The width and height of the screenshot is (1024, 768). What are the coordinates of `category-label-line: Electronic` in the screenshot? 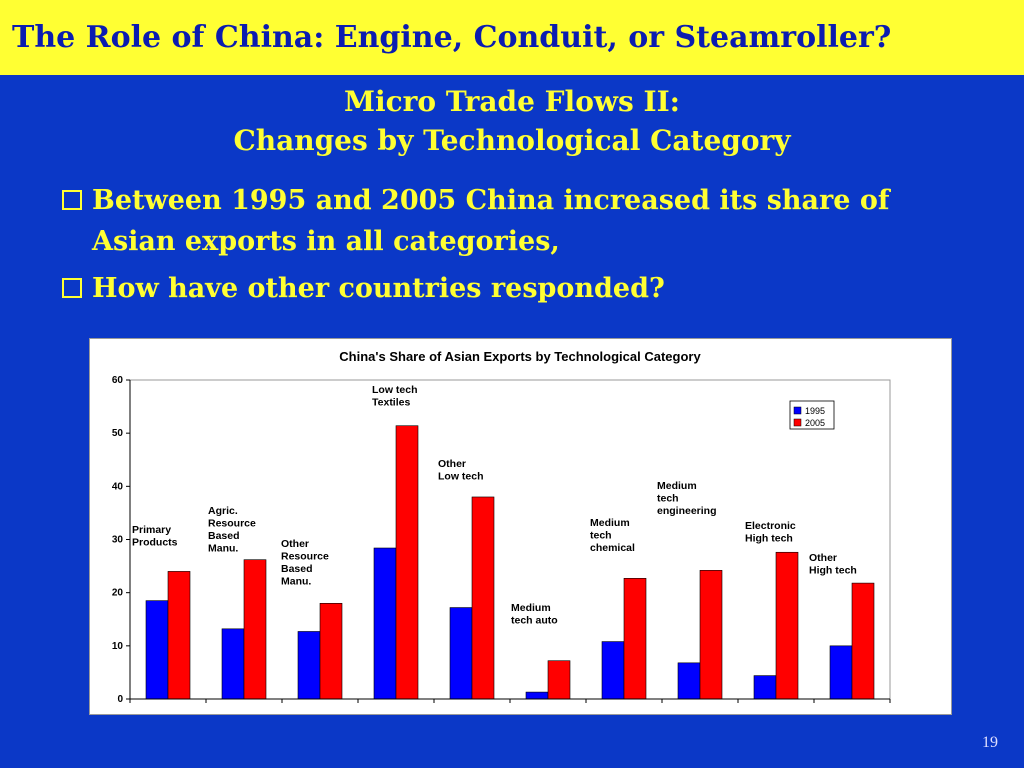 It's located at (770, 526).